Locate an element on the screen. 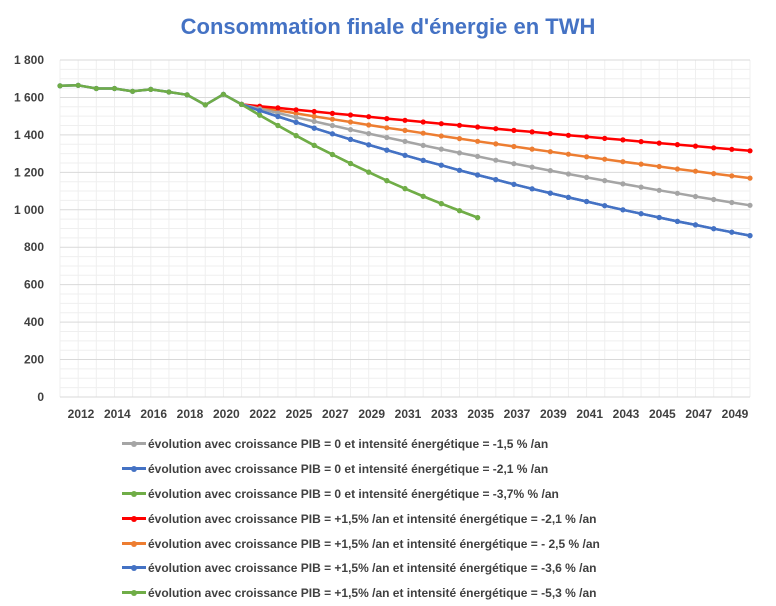 The width and height of the screenshot is (776, 606). y-tick-label: 0 is located at coordinates (40, 397).